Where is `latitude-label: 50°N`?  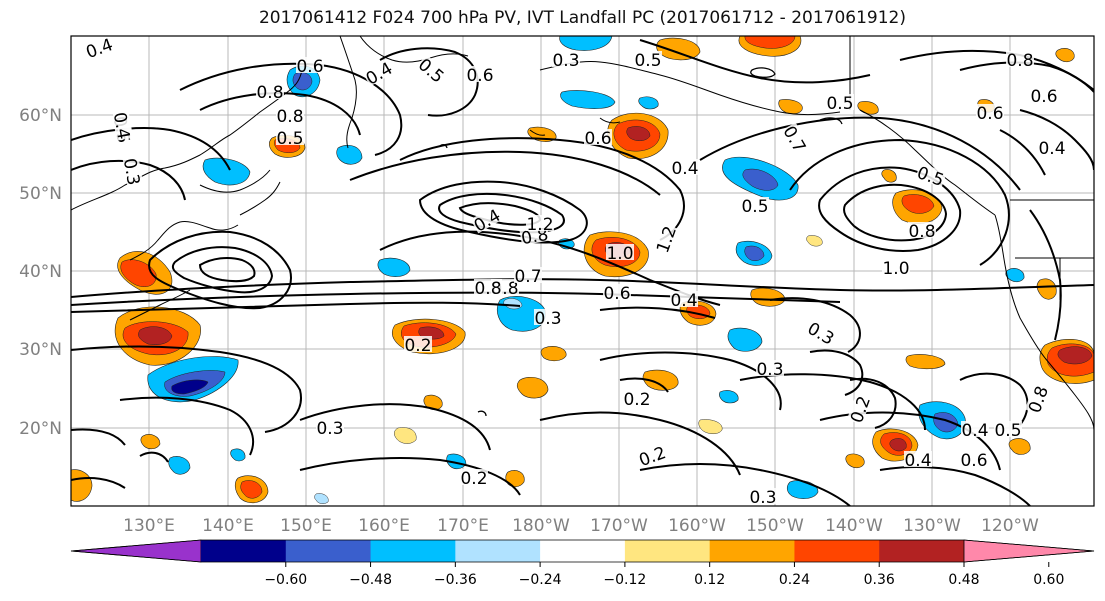
latitude-label: 50°N is located at coordinates (40, 194).